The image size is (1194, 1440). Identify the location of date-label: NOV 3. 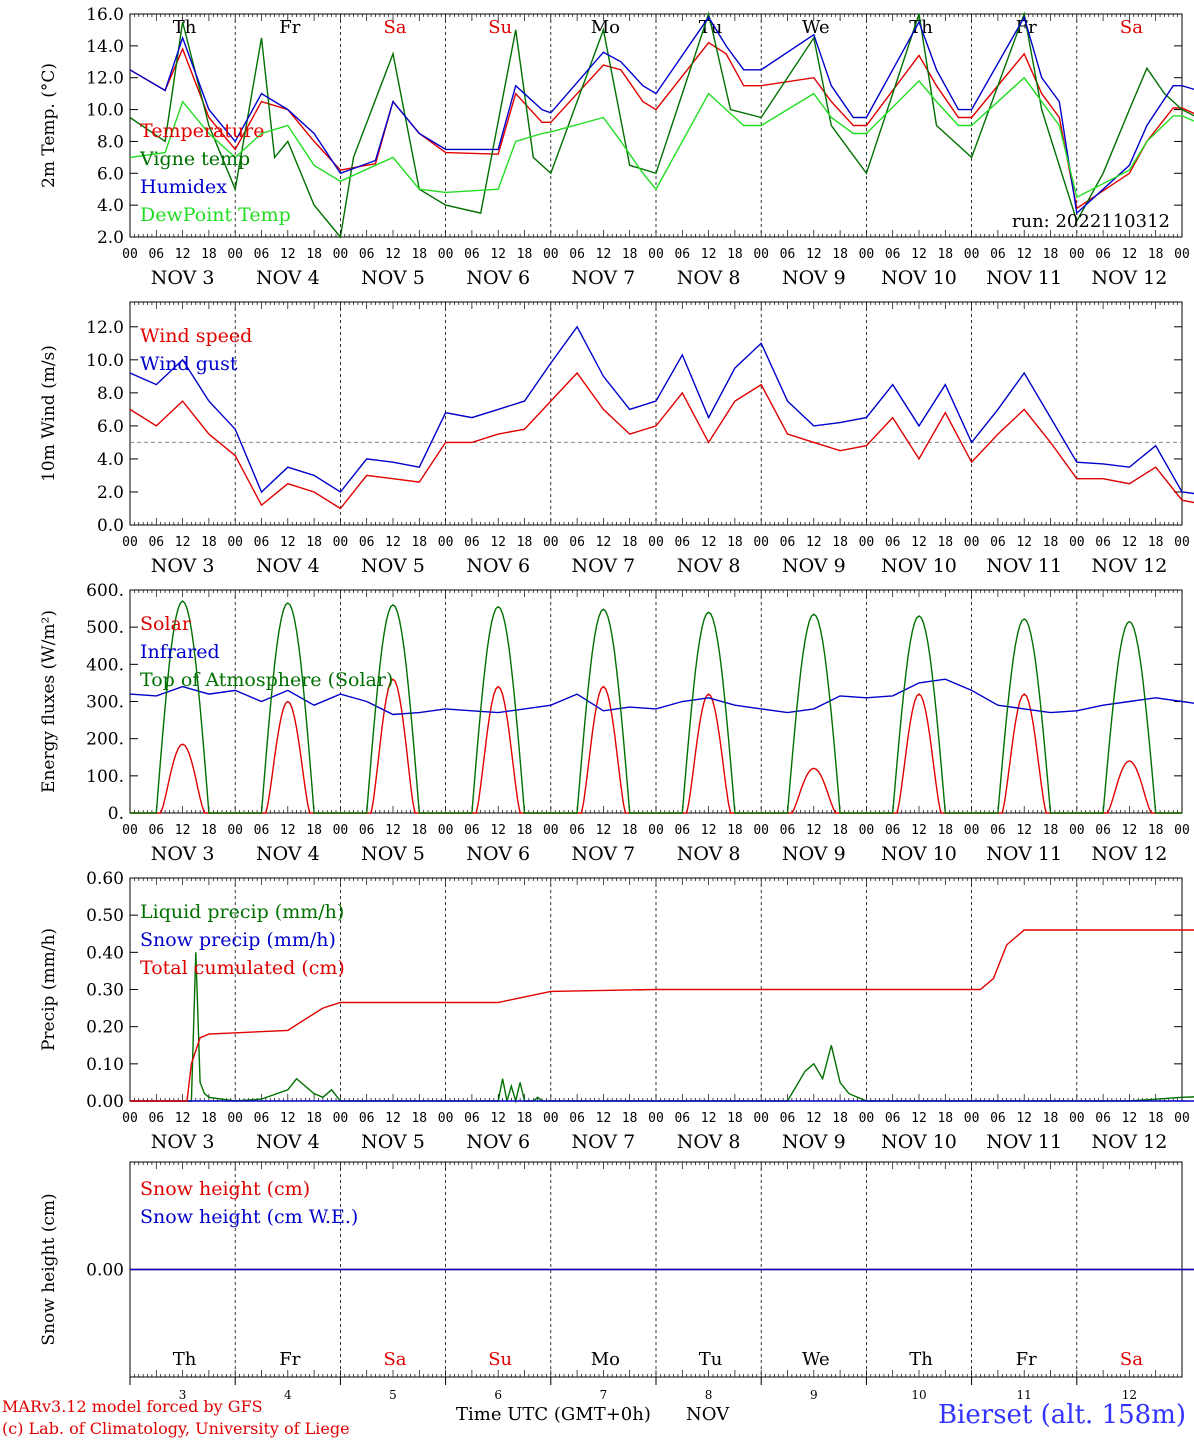
(183, 566).